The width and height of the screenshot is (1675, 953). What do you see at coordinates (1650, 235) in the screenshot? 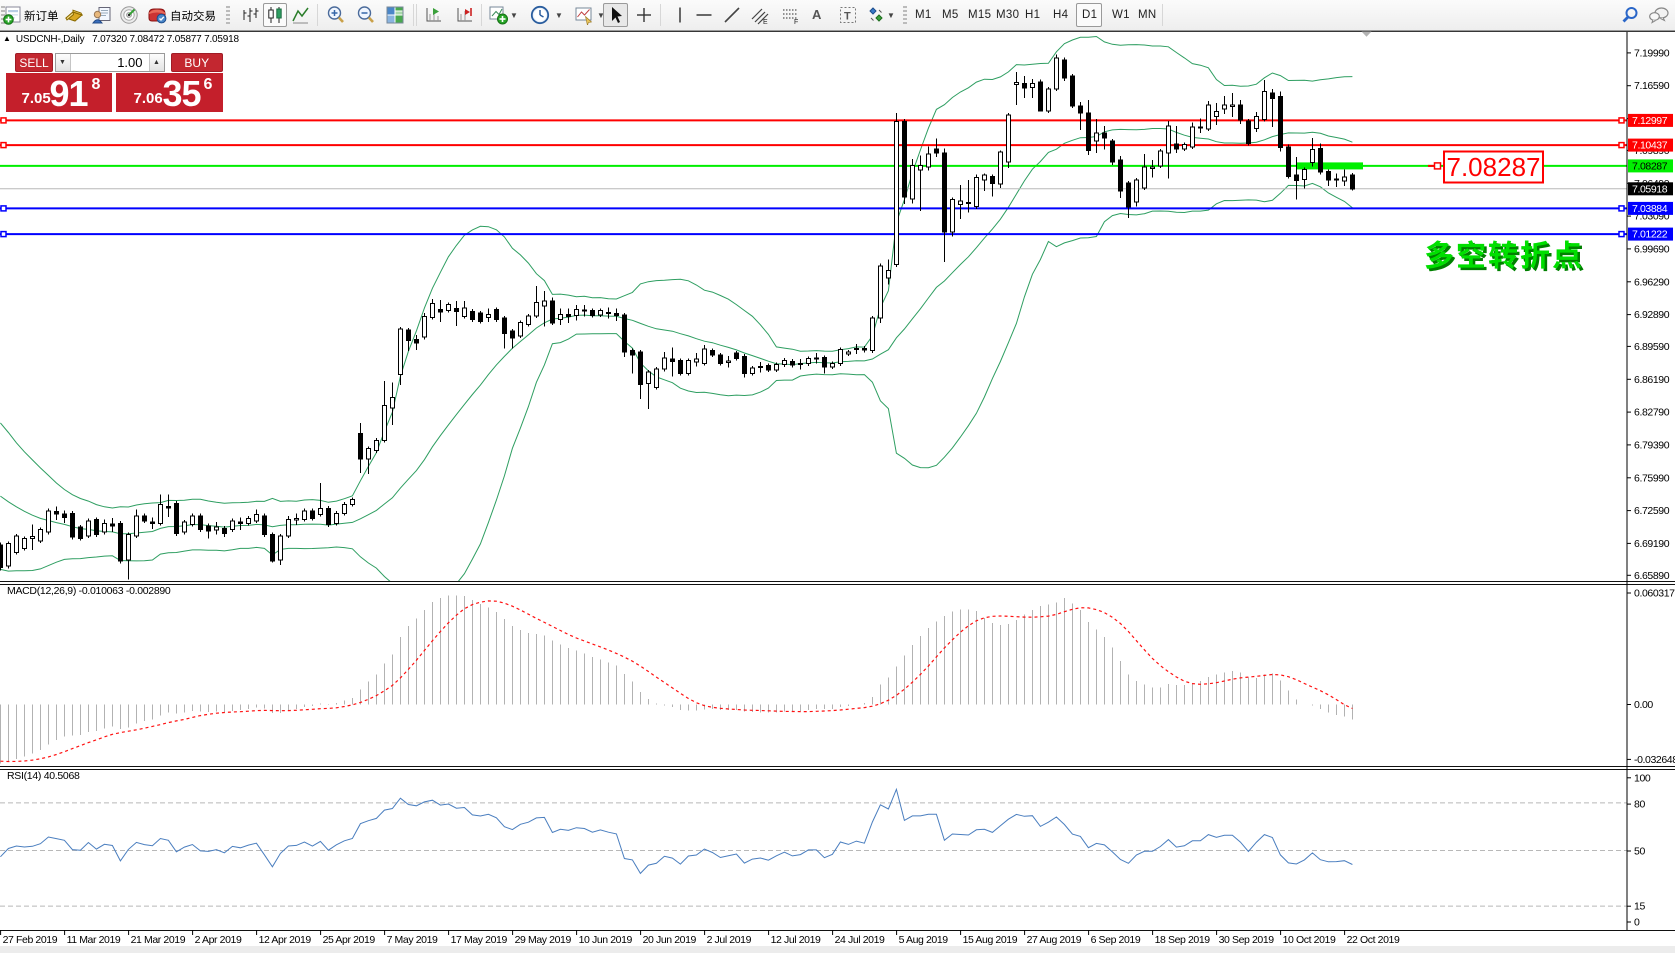
I see `svg-text: 7.01222` at bounding box center [1650, 235].